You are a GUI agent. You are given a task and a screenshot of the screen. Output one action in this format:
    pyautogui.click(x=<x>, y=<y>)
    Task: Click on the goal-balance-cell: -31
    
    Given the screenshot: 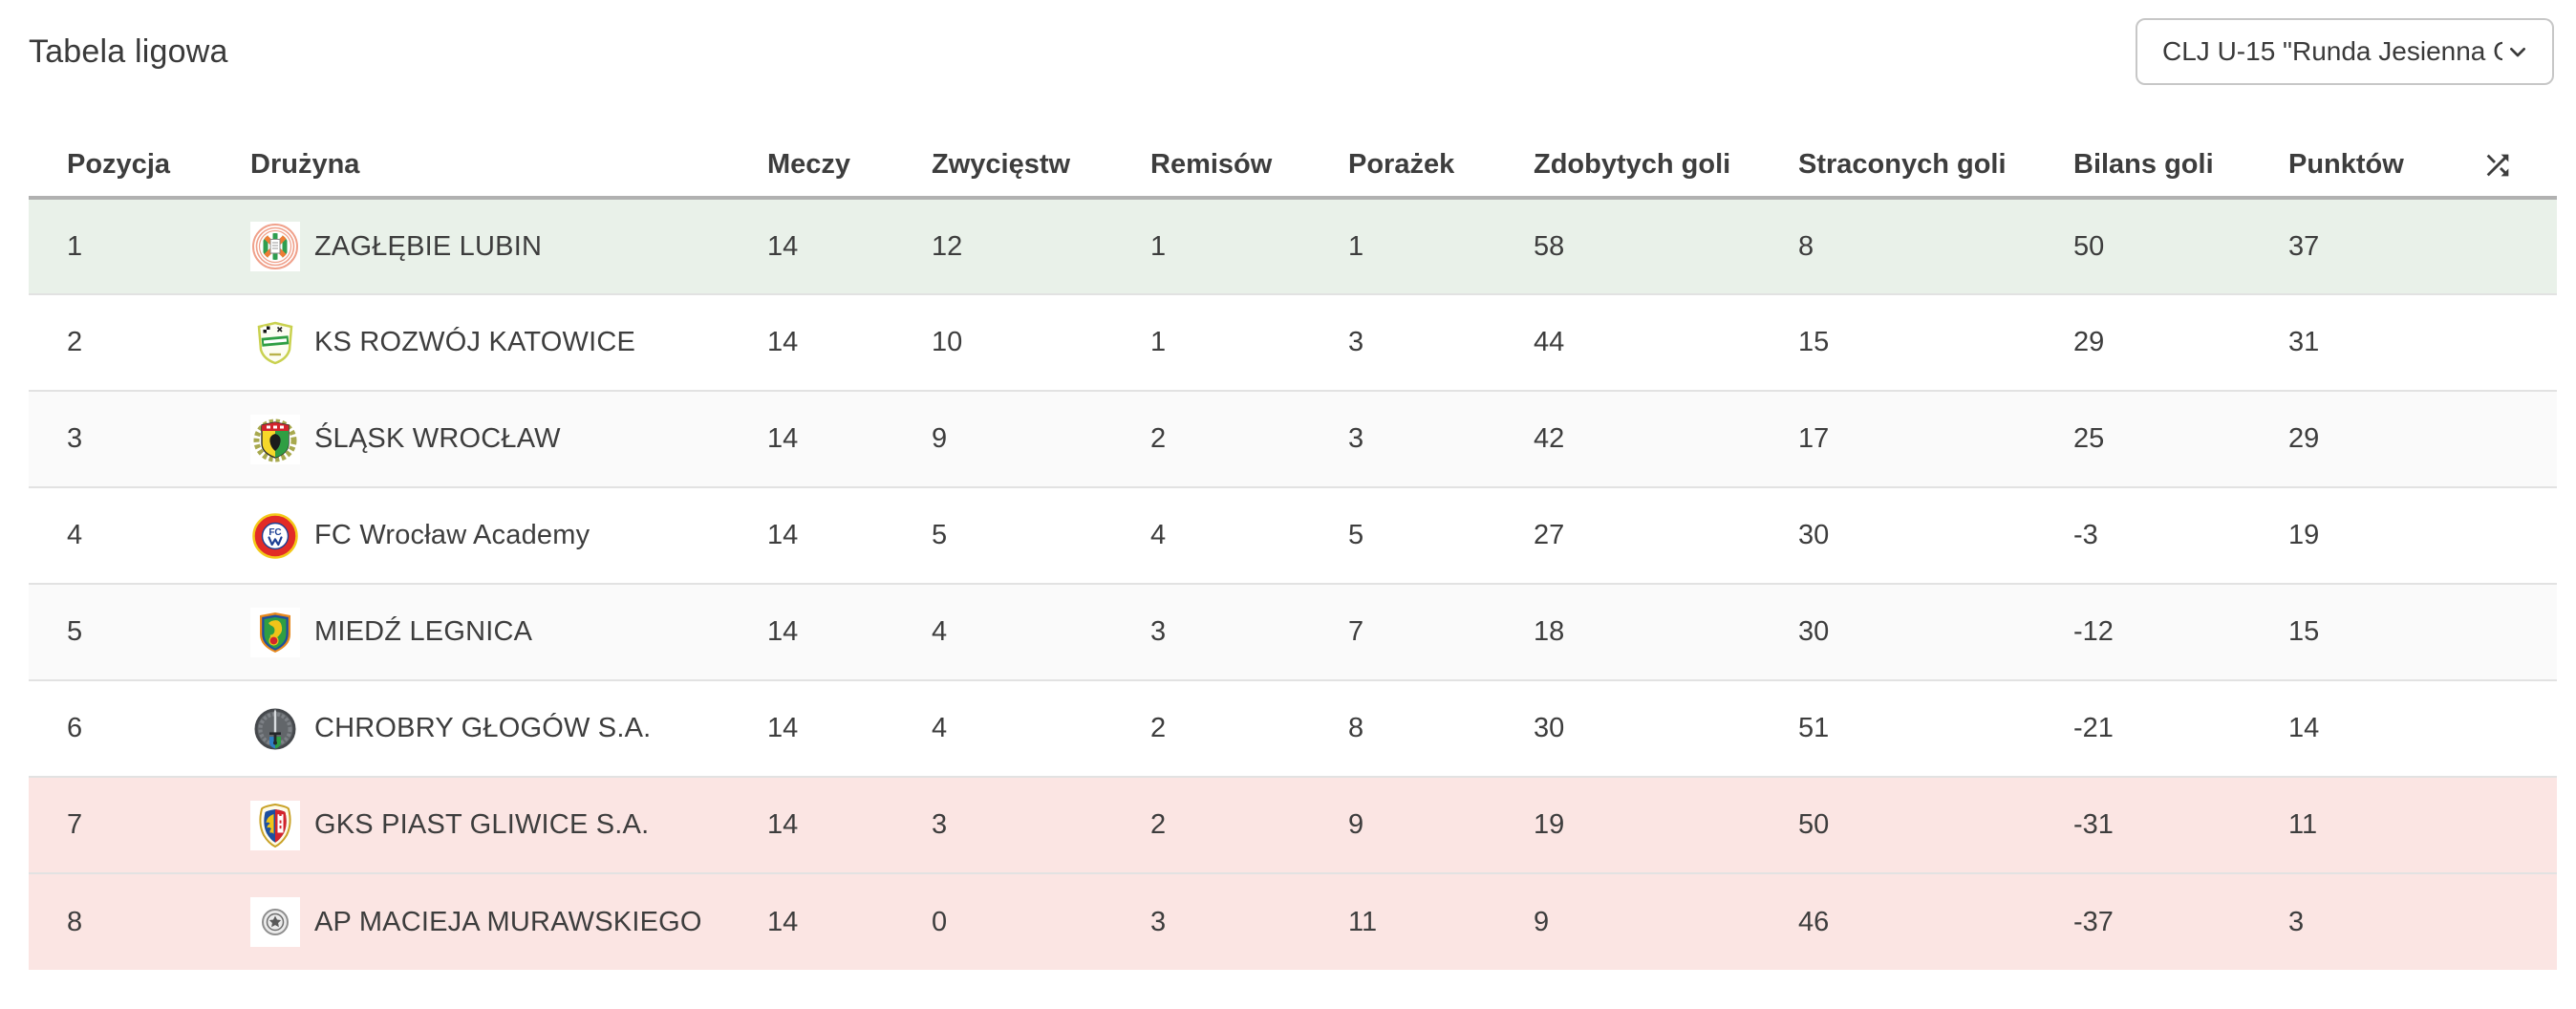 What is the action you would take?
    pyautogui.click(x=2093, y=824)
    